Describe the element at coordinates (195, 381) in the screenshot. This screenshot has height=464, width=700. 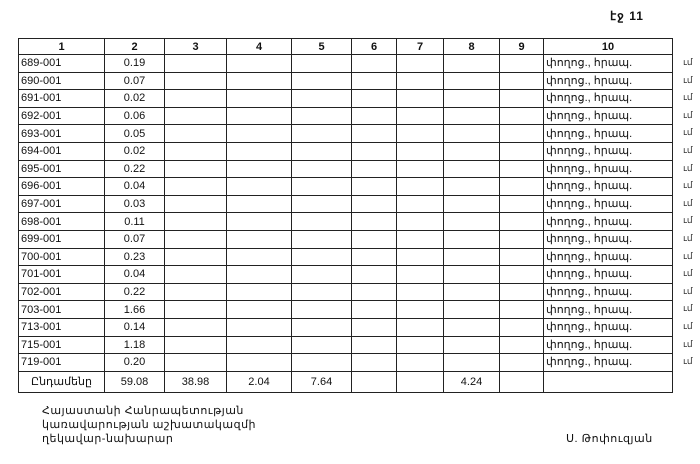
I see `total-cell: 38.98` at that location.